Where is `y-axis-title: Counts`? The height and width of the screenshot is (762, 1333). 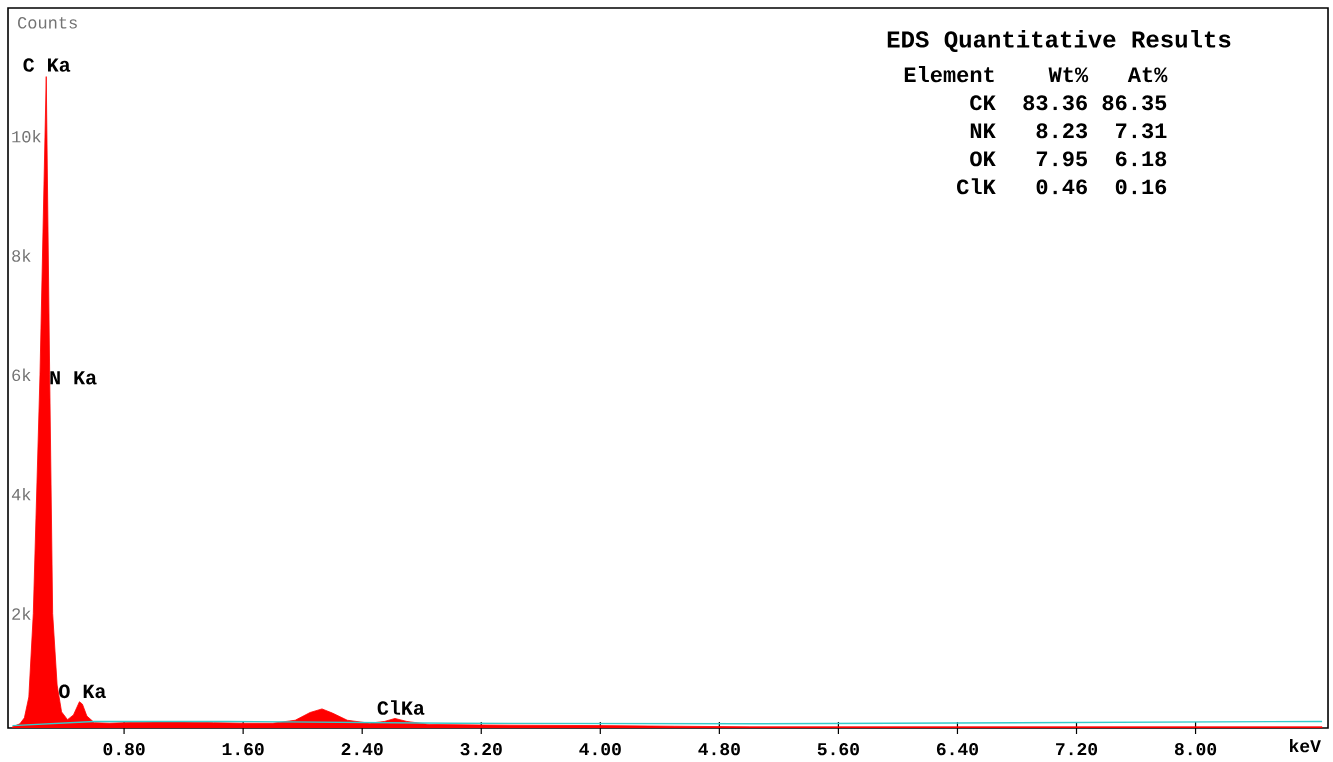
y-axis-title: Counts is located at coordinates (47, 23).